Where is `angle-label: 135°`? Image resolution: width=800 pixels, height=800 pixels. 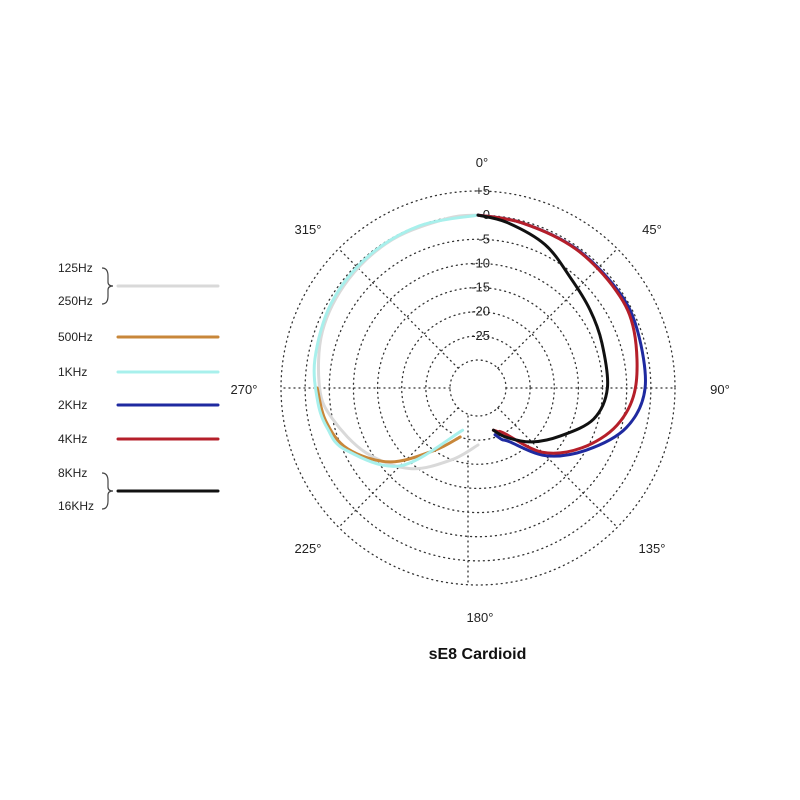
angle-label: 135° is located at coordinates (652, 548).